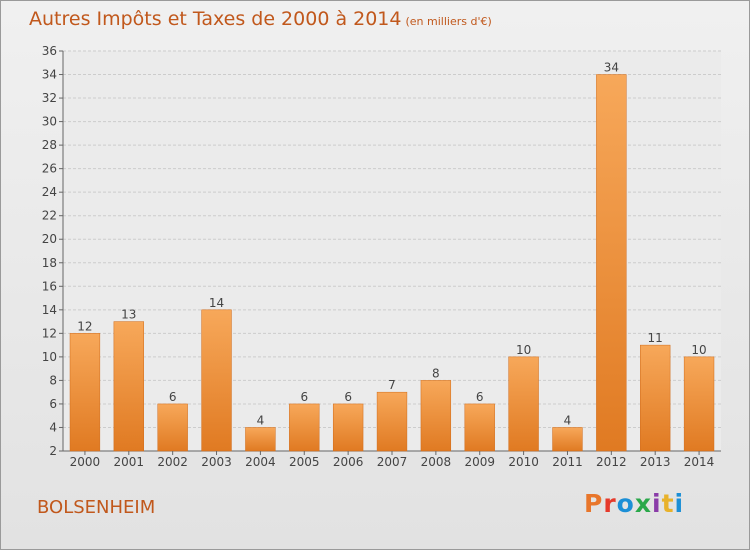 The width and height of the screenshot is (750, 551). What do you see at coordinates (479, 462) in the screenshot?
I see `x-tick-label: 2009` at bounding box center [479, 462].